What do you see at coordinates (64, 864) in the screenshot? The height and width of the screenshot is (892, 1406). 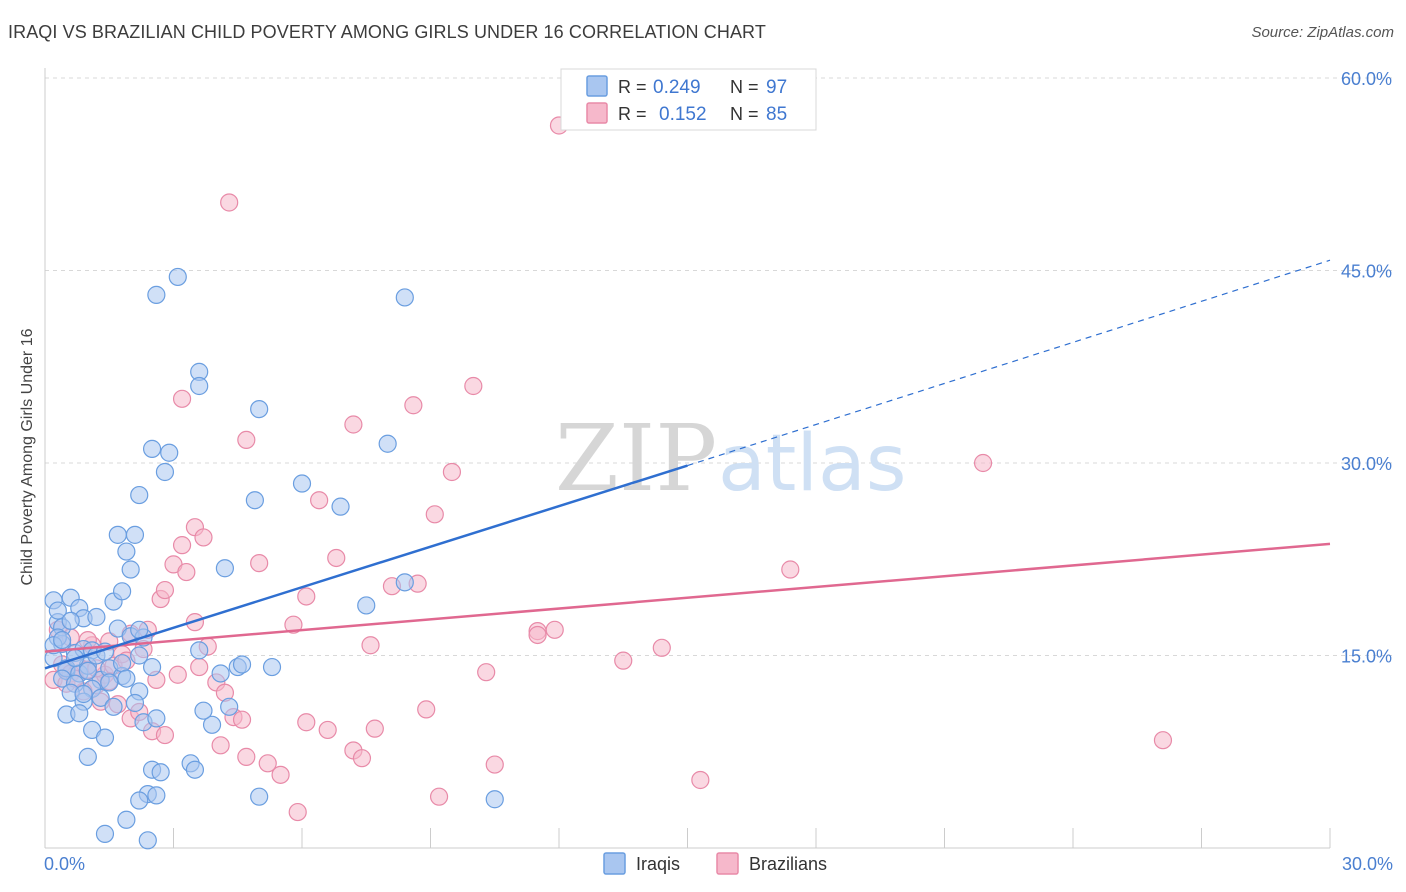 I see `x-tick-label: 0.0%` at bounding box center [64, 864].